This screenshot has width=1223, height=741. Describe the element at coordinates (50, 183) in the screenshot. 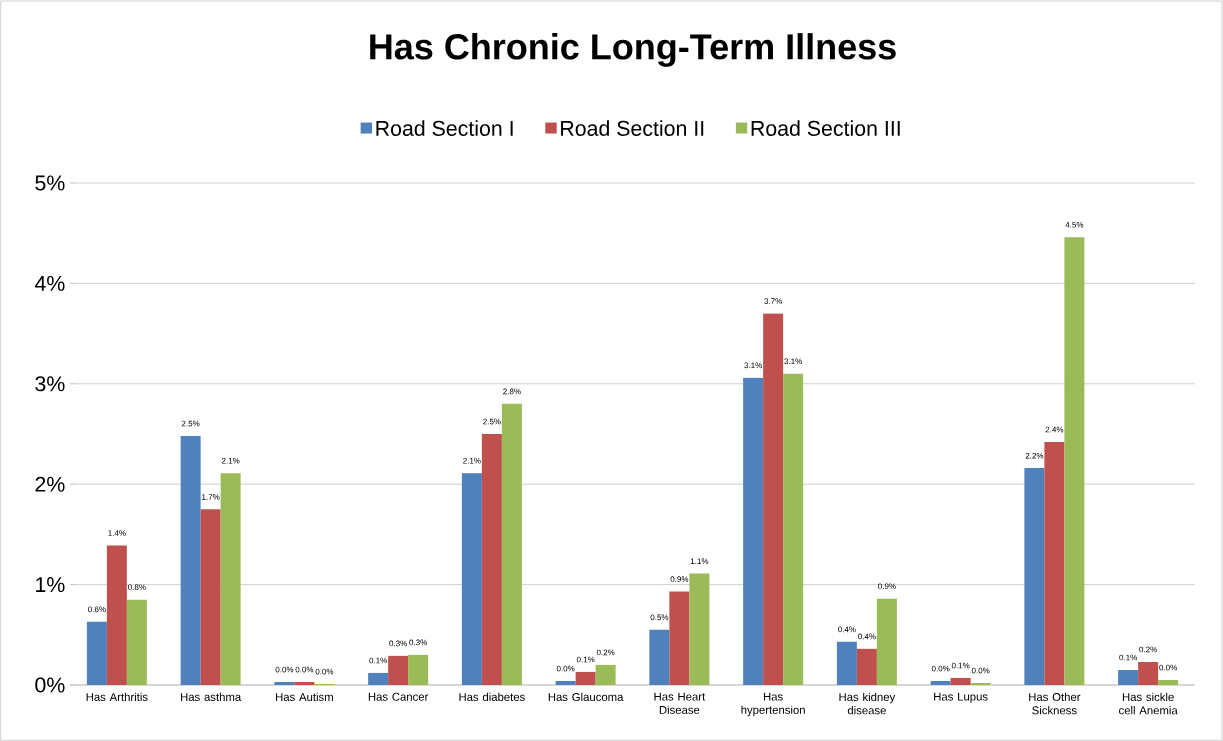

I see `y-tick-label: 5%` at that location.